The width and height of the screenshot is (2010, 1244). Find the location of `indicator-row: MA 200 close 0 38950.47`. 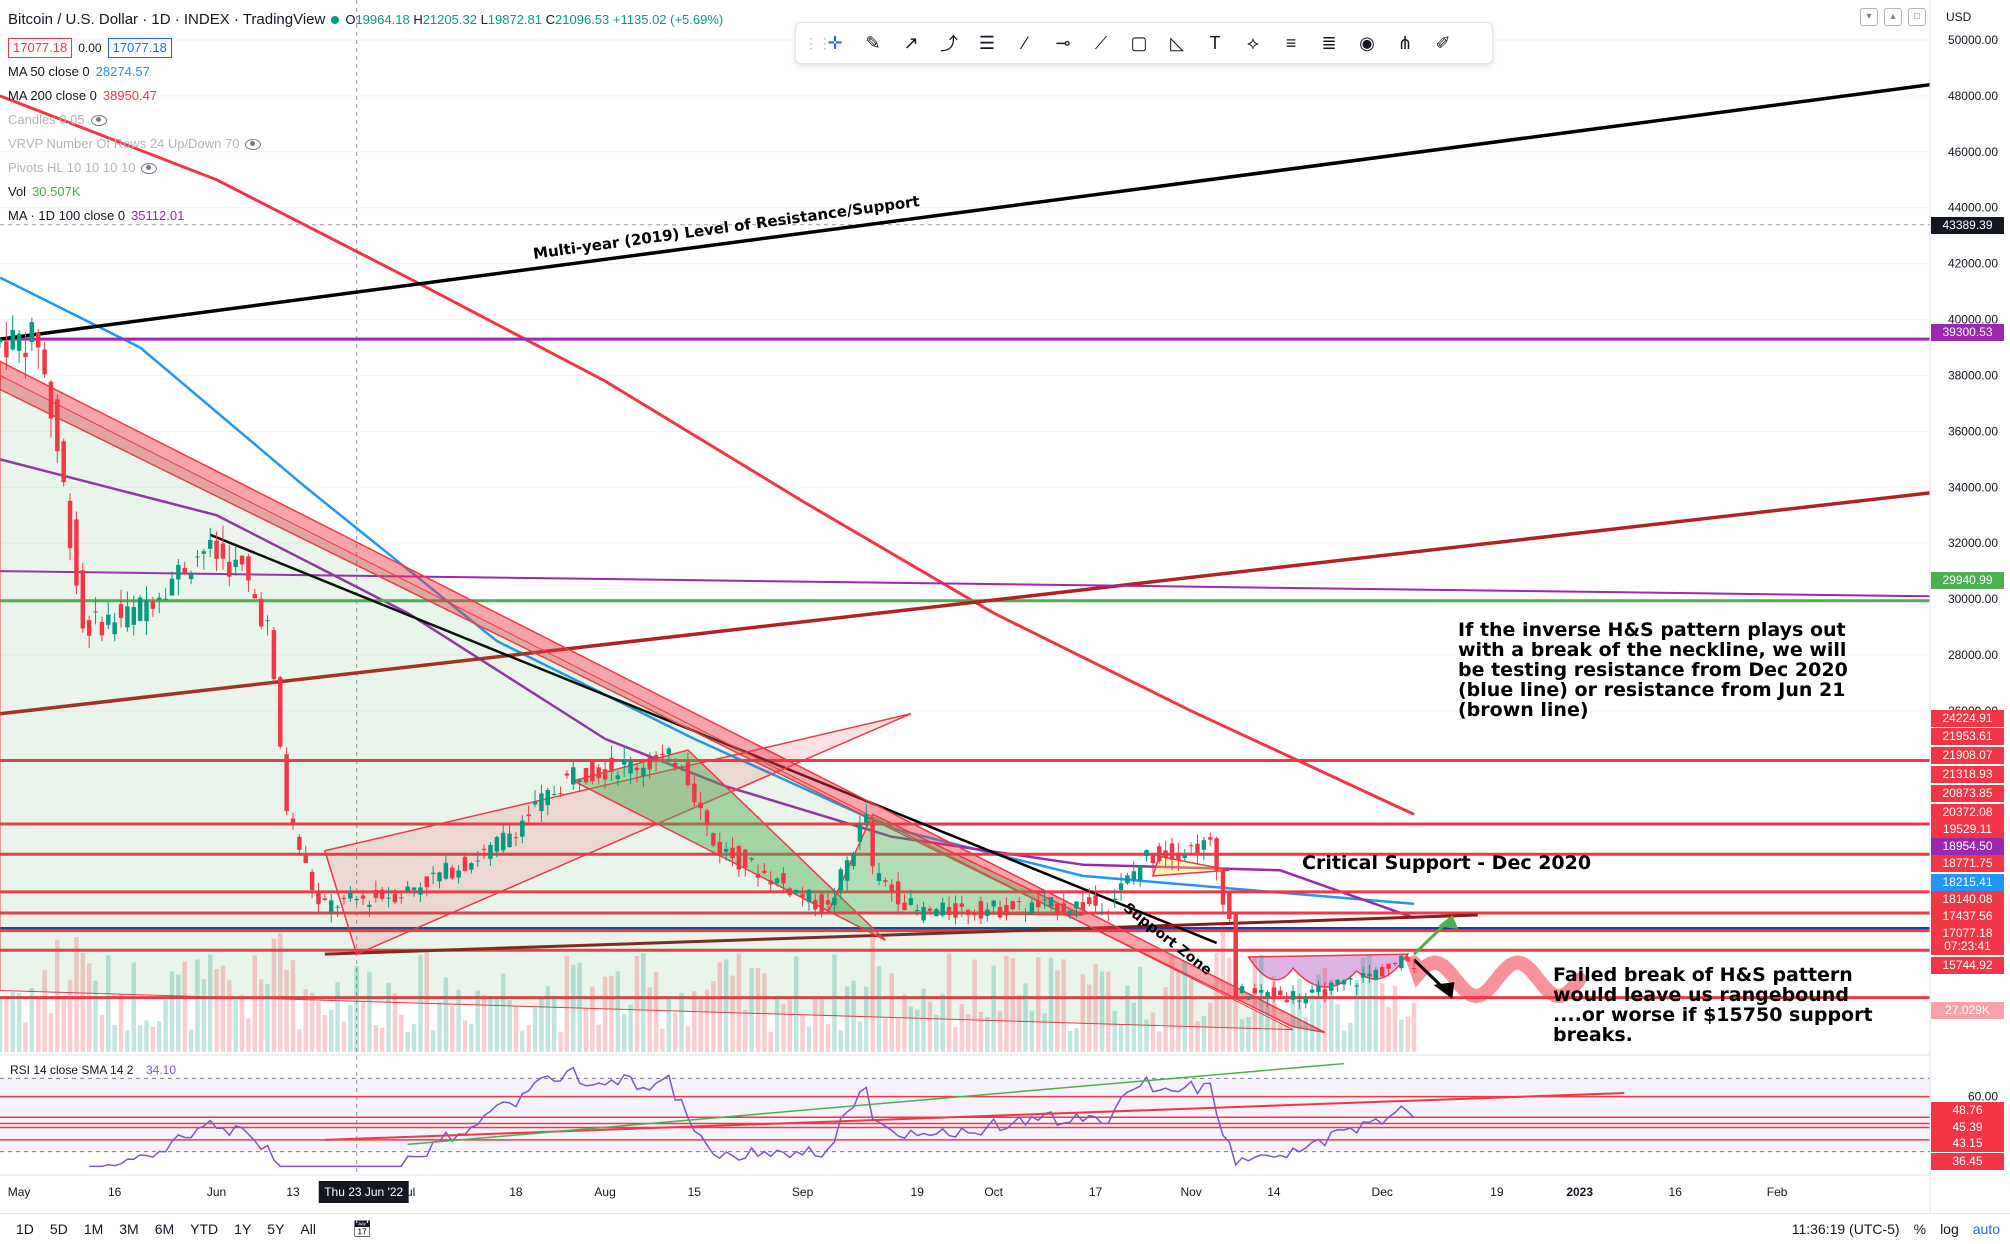

indicator-row: MA 200 close 0 38950.47 is located at coordinates (365, 96).